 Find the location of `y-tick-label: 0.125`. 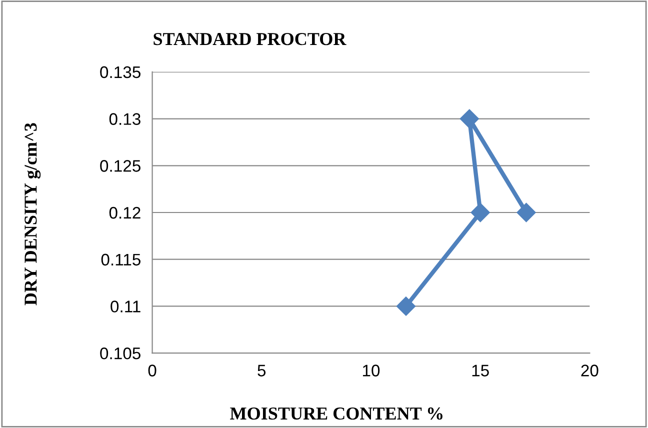

y-tick-label: 0.125 is located at coordinates (120, 166).